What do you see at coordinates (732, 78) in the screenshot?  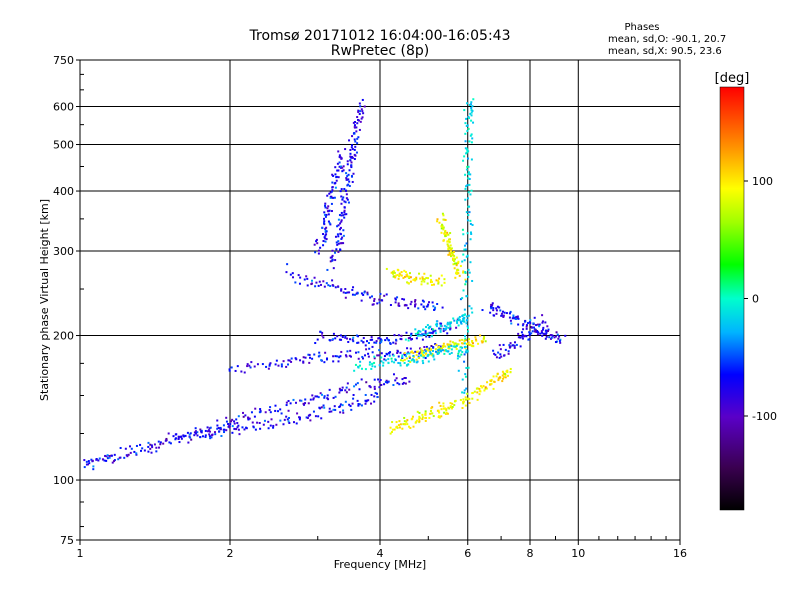 I see `colorbar-label: [deg]` at bounding box center [732, 78].